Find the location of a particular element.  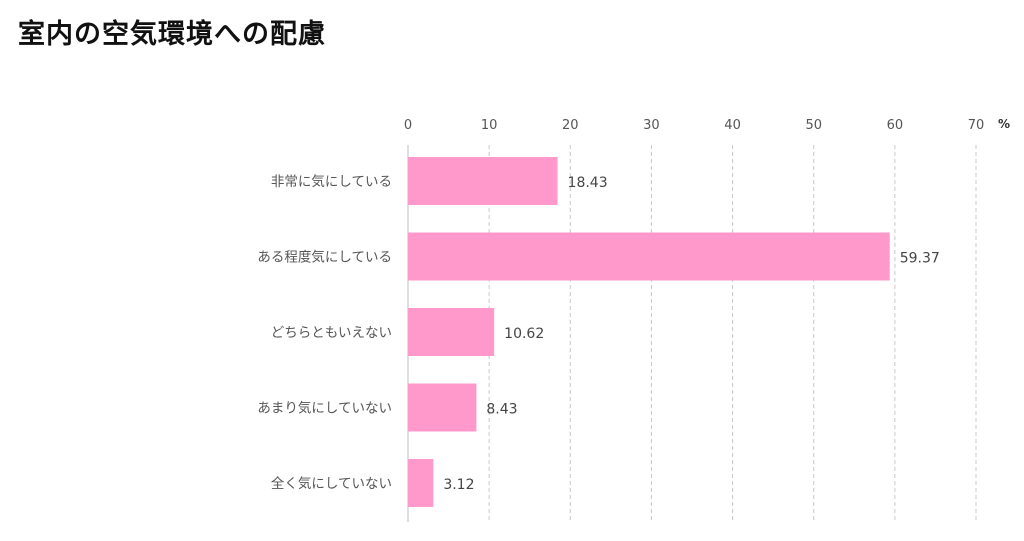

page-title: 室内の空気環境への配慮 is located at coordinates (172, 34).